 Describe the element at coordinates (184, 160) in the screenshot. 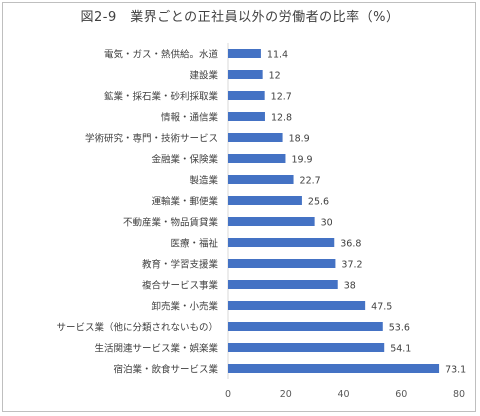

I see `category-label: 金融業・保険業` at that location.